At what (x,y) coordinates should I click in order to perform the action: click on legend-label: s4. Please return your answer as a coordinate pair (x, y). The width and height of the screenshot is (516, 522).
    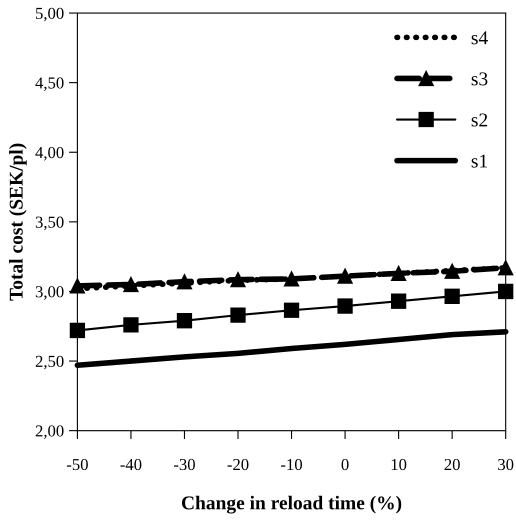
    Looking at the image, I should click on (480, 37).